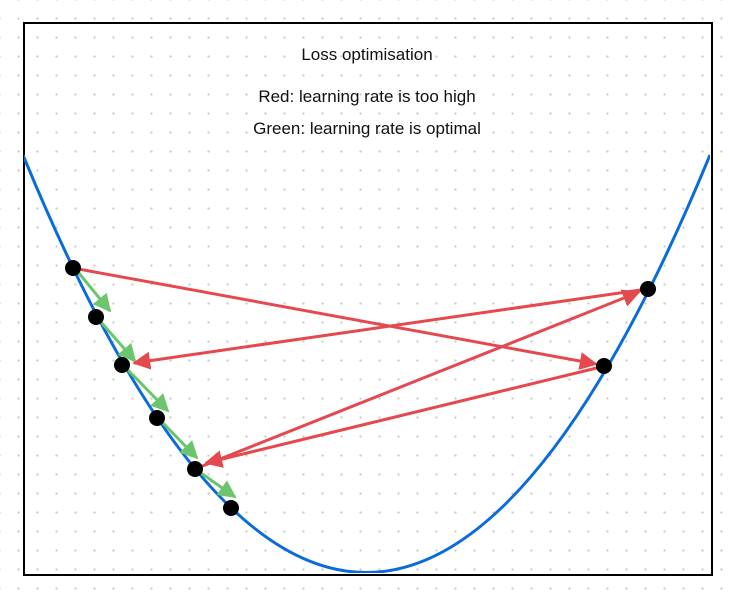 This screenshot has width=733, height=597. I want to click on legend-green-text: Green: learning rate is optimal, so click(367, 128).